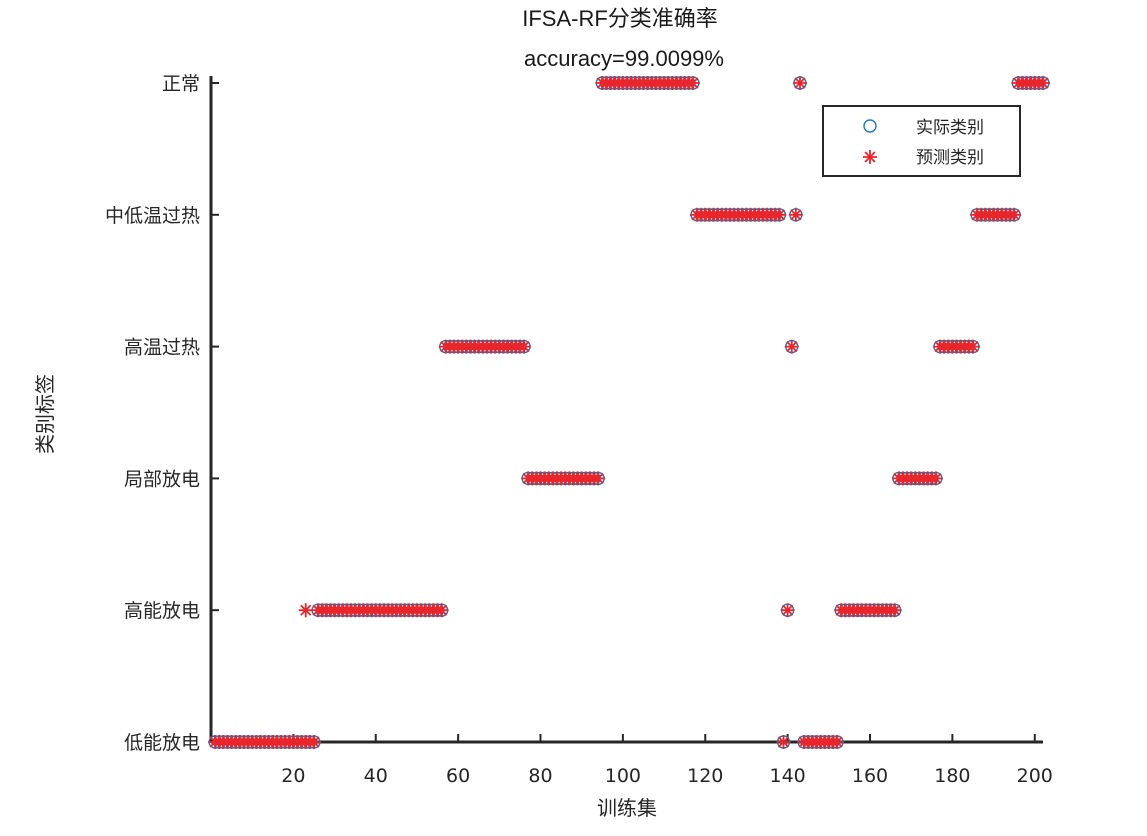 Image resolution: width=1147 pixels, height=836 pixels. What do you see at coordinates (1035, 776) in the screenshot?
I see `x-tick-label: 200` at bounding box center [1035, 776].